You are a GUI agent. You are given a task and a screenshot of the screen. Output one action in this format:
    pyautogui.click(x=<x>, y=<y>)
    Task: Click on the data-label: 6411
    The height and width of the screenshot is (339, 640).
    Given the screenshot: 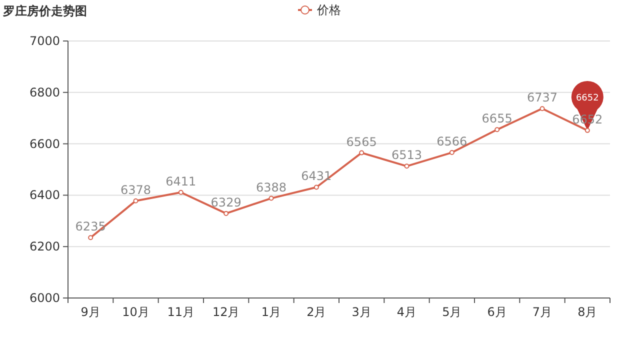 What is the action you would take?
    pyautogui.click(x=181, y=181)
    